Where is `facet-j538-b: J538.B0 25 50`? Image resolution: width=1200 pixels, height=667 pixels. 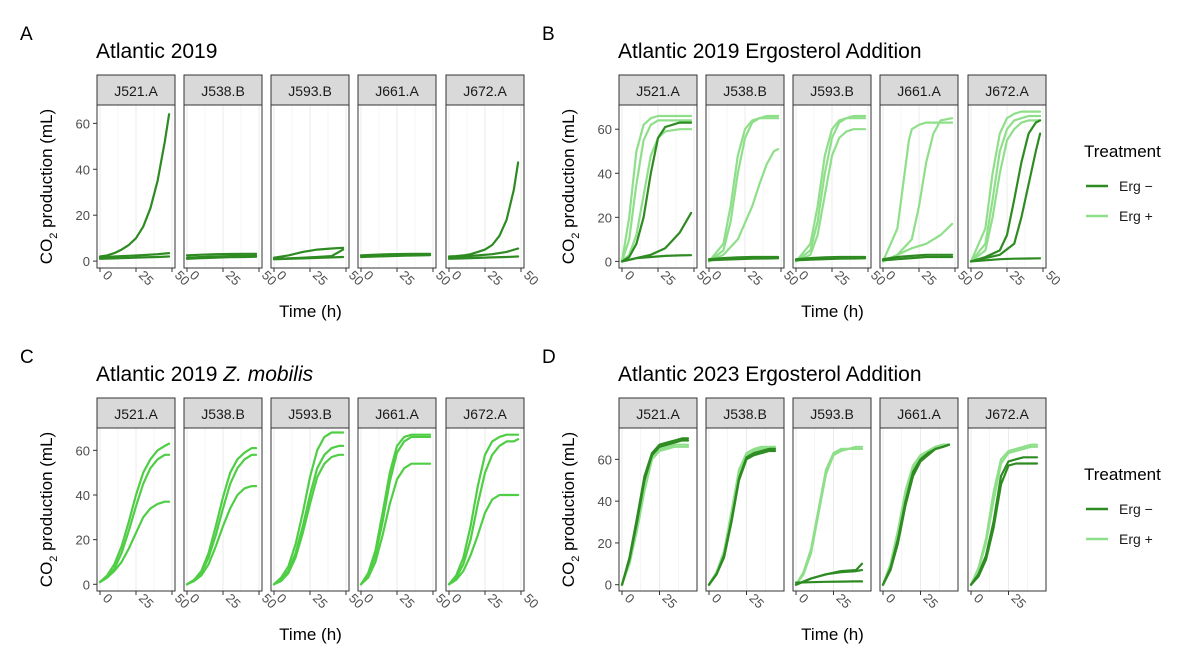
facet-j538-b: J538.B0 25 50 is located at coordinates (231, 504).